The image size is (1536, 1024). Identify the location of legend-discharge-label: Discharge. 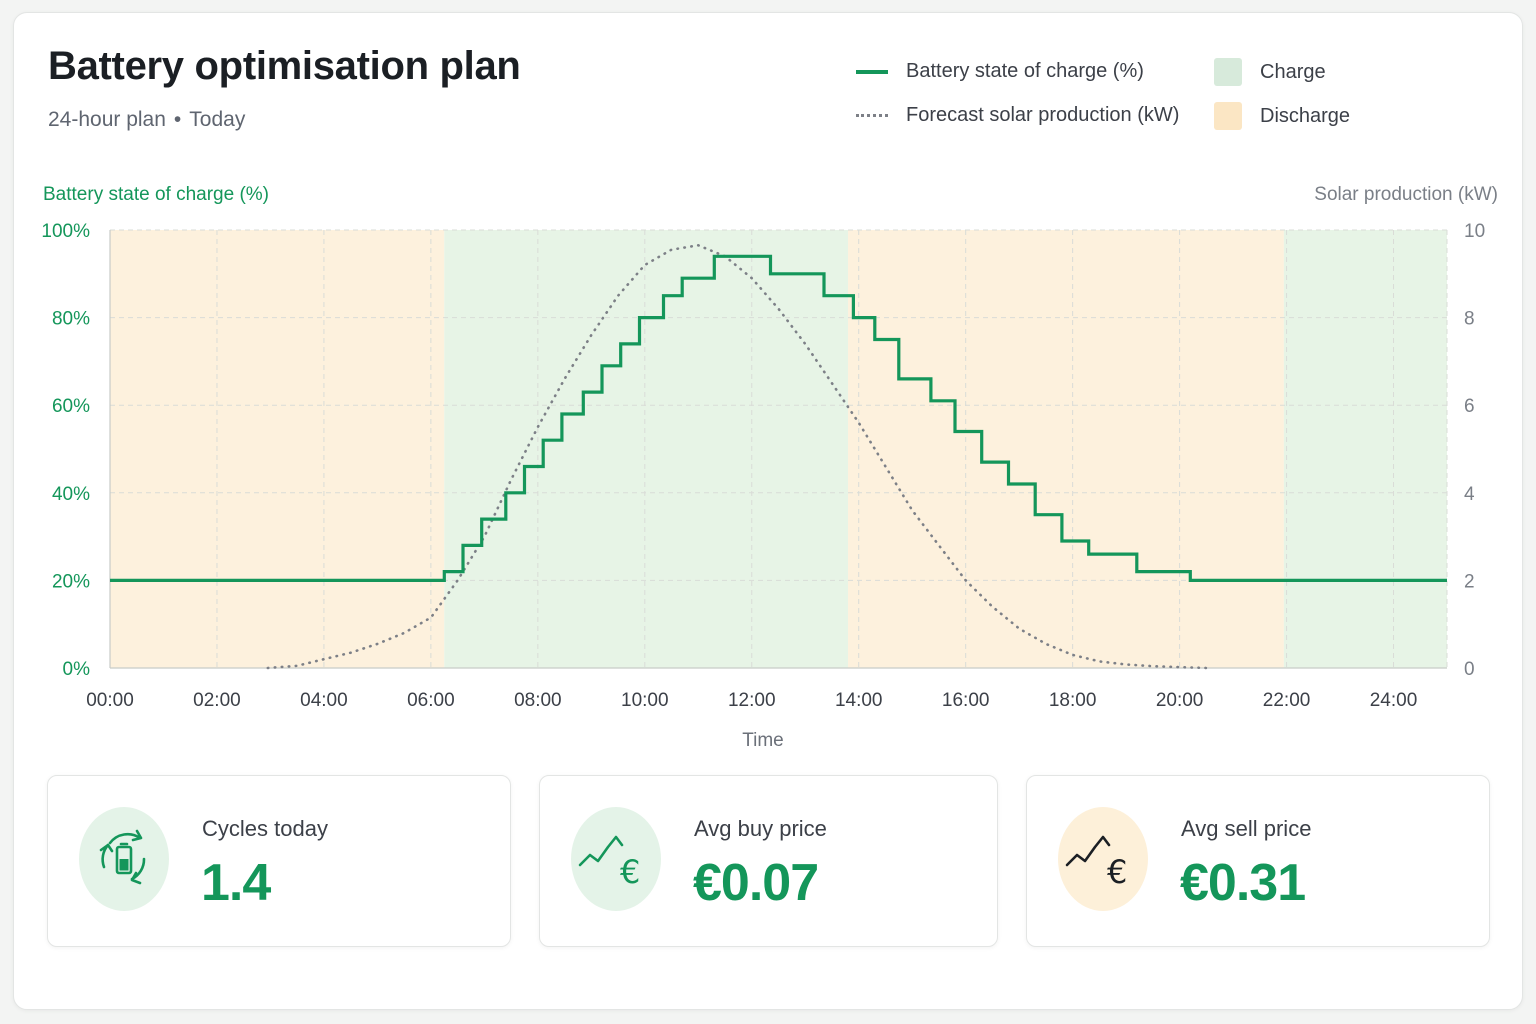
(1305, 115).